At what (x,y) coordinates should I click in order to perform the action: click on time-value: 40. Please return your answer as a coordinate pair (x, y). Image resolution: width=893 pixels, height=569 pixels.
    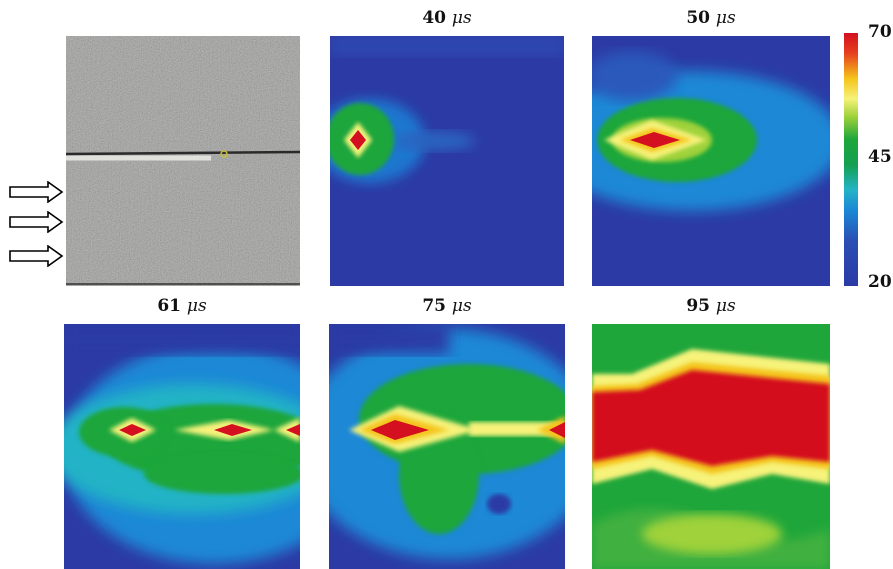
    Looking at the image, I should click on (434, 18).